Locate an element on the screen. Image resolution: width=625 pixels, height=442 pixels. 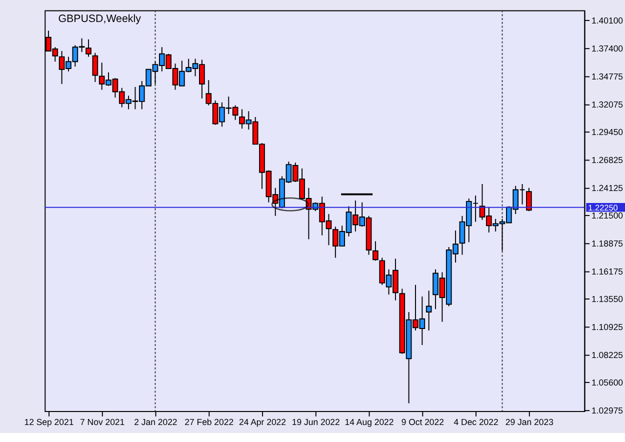
y-tick-label: 1.10925 is located at coordinates (608, 327).